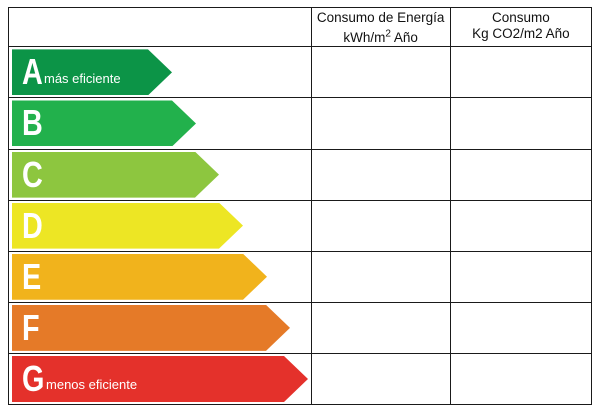  What do you see at coordinates (104, 123) in the screenshot?
I see `rating-bar-b: B` at bounding box center [104, 123].